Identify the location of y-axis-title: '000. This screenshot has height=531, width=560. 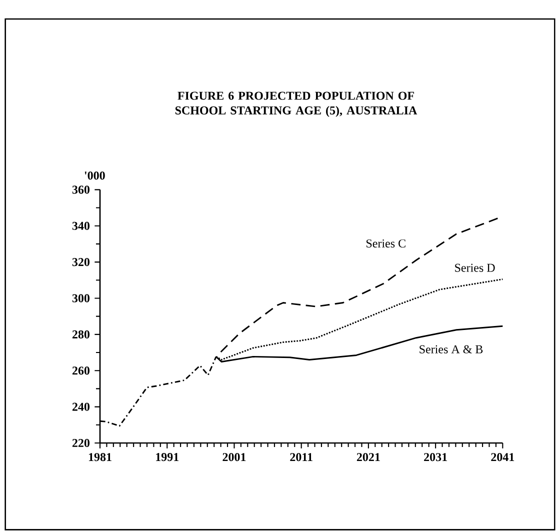
(94, 176).